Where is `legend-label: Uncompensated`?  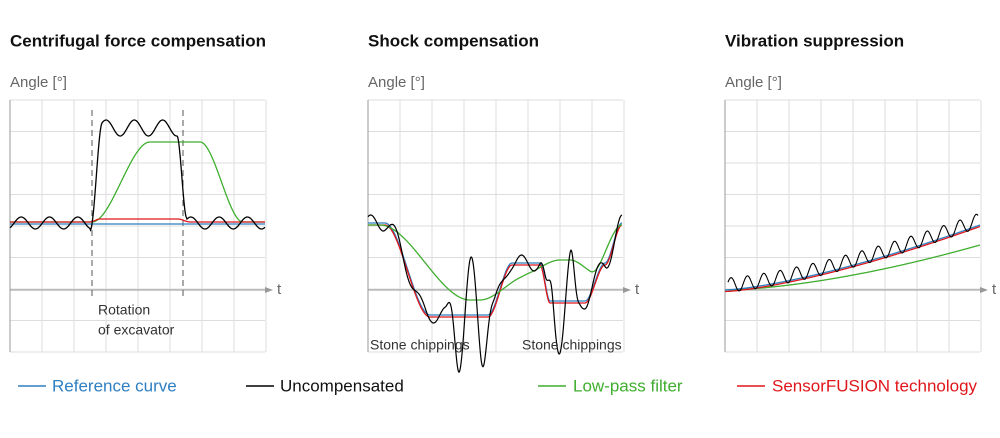
legend-label: Uncompensated is located at coordinates (342, 385).